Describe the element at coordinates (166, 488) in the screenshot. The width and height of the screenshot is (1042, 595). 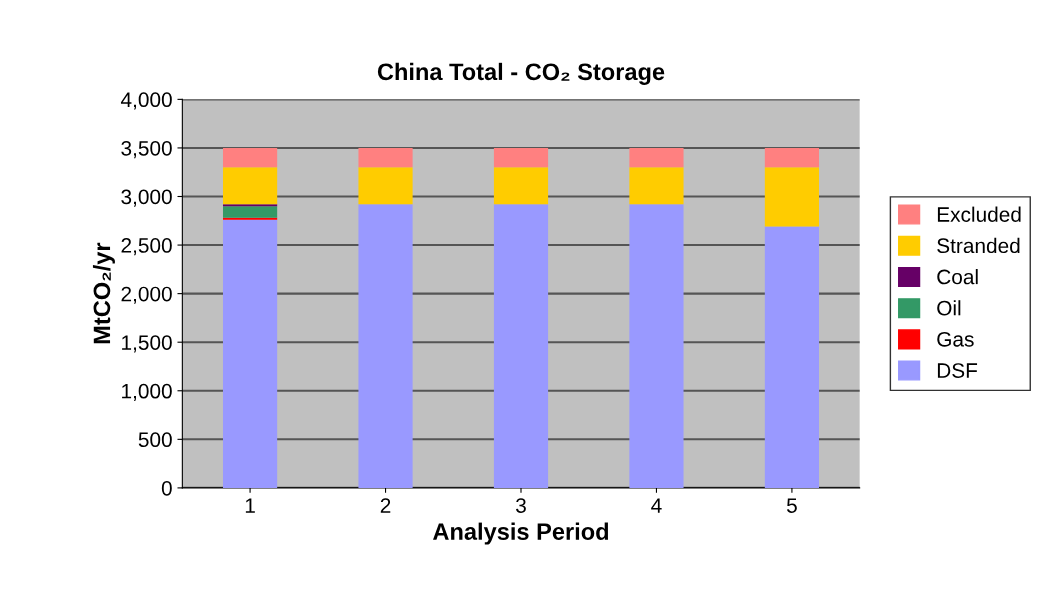
I see `y-tick-label: 0` at that location.